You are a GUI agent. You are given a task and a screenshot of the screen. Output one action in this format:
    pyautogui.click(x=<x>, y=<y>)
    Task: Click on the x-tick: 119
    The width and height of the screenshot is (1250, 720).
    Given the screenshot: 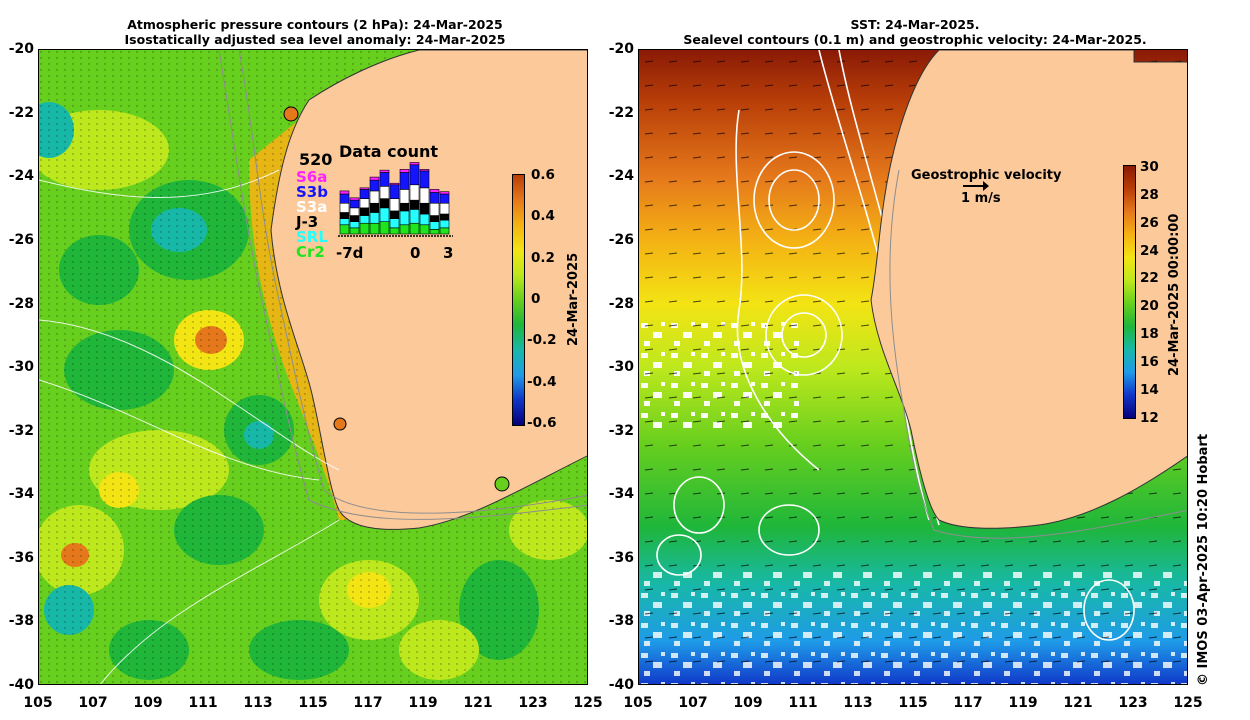 What is the action you would take?
    pyautogui.click(x=1023, y=703)
    